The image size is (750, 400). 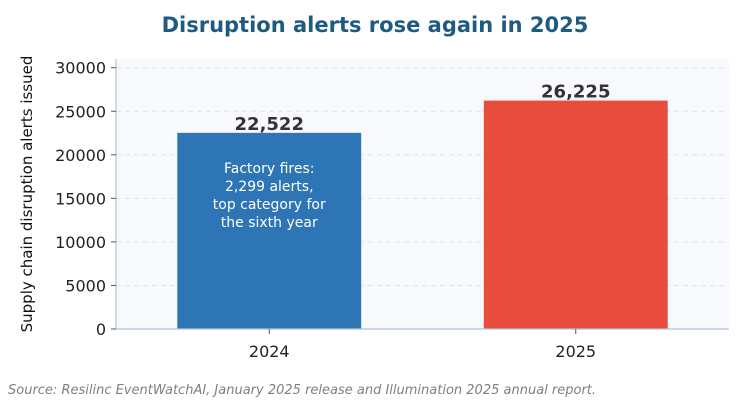 I want to click on y-tick-label: 10000, so click(x=80, y=242).